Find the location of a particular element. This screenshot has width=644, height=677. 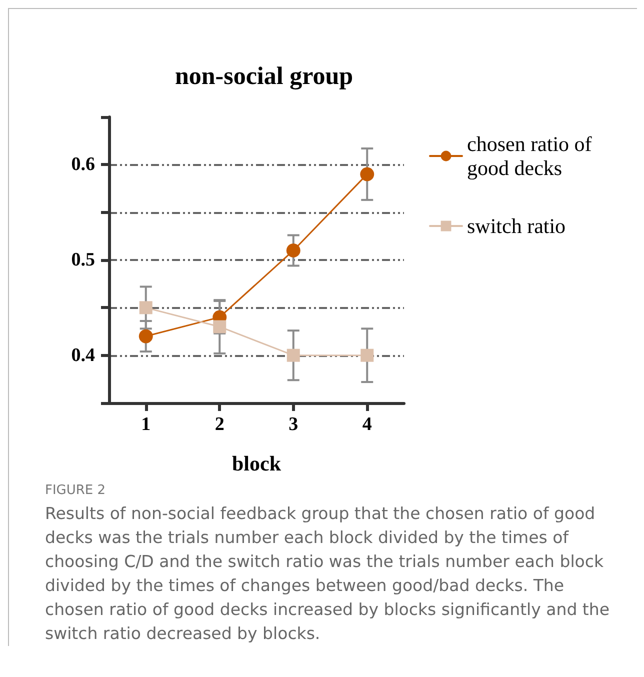

legend-label: chosen ratio of good decks is located at coordinates (532, 156).